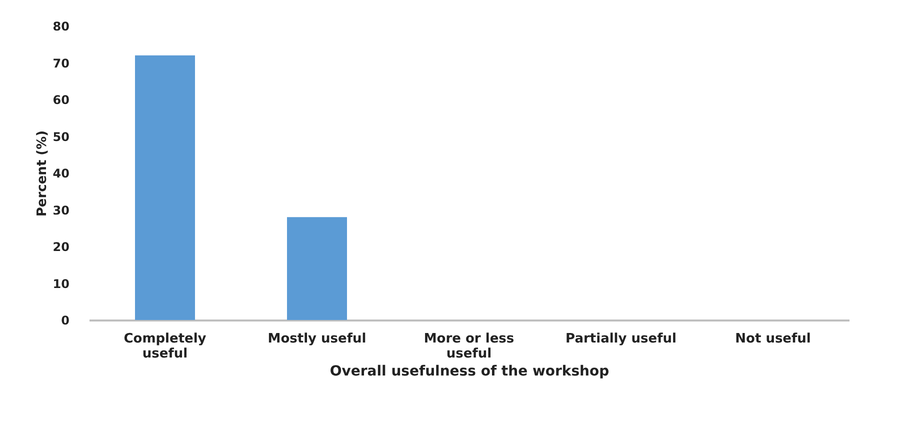 The width and height of the screenshot is (920, 427). Describe the element at coordinates (469, 347) in the screenshot. I see `x-tick-label: More or less useful` at that location.